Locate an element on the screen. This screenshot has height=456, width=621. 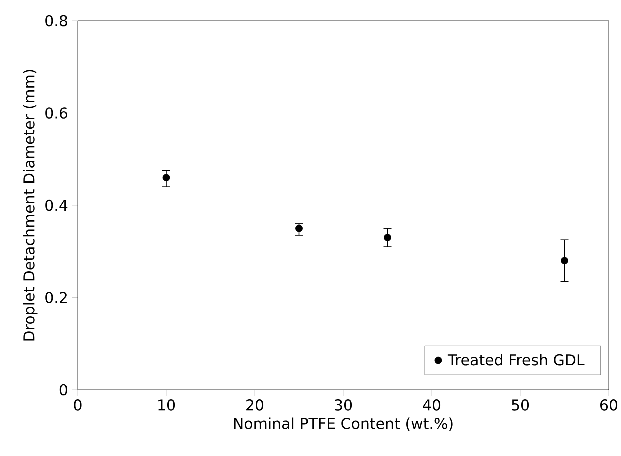
x-tick-label: 10 is located at coordinates (167, 405).